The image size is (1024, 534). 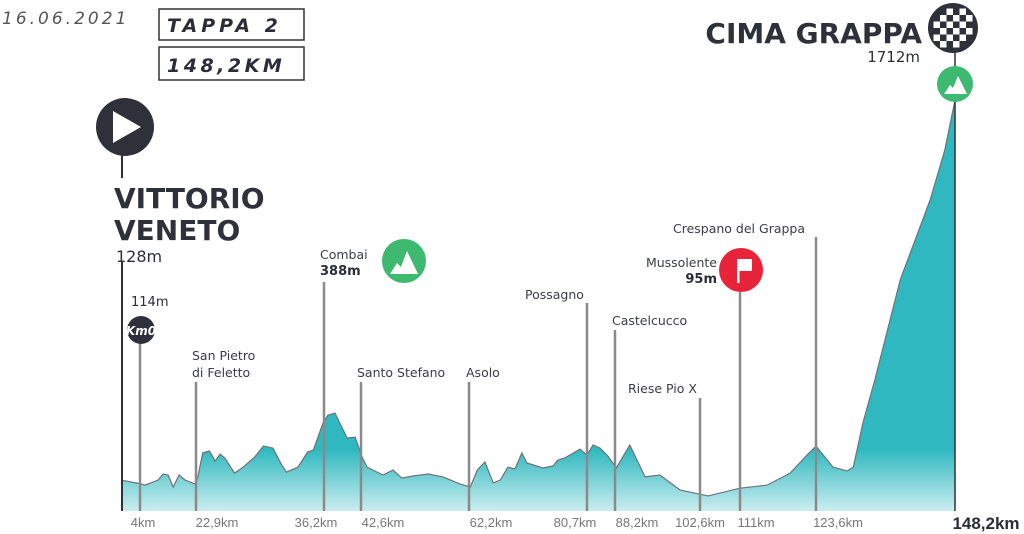 I want to click on place-altitude: 95m, so click(x=701, y=279).